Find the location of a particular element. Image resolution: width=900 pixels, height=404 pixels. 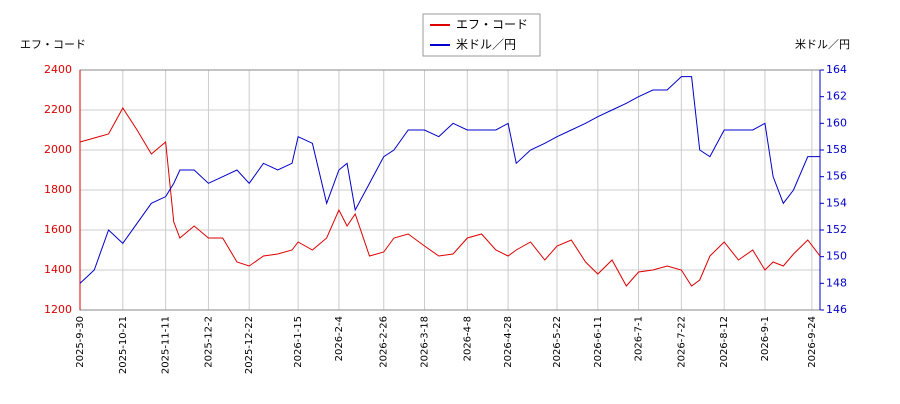

y2-tick-label: 148 is located at coordinates (836, 282).